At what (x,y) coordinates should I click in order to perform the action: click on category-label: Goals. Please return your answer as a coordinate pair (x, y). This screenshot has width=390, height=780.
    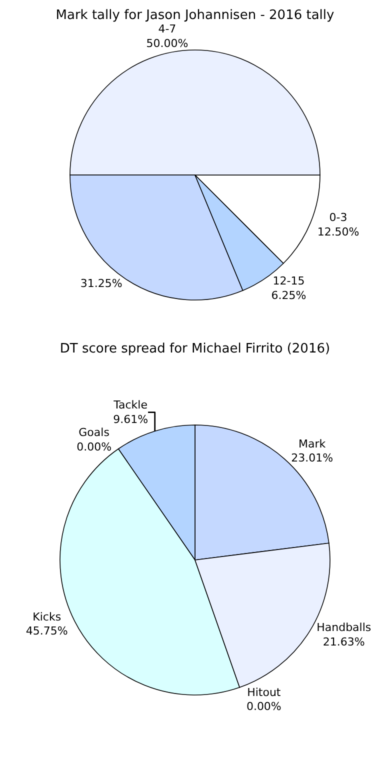
    Looking at the image, I should click on (94, 432).